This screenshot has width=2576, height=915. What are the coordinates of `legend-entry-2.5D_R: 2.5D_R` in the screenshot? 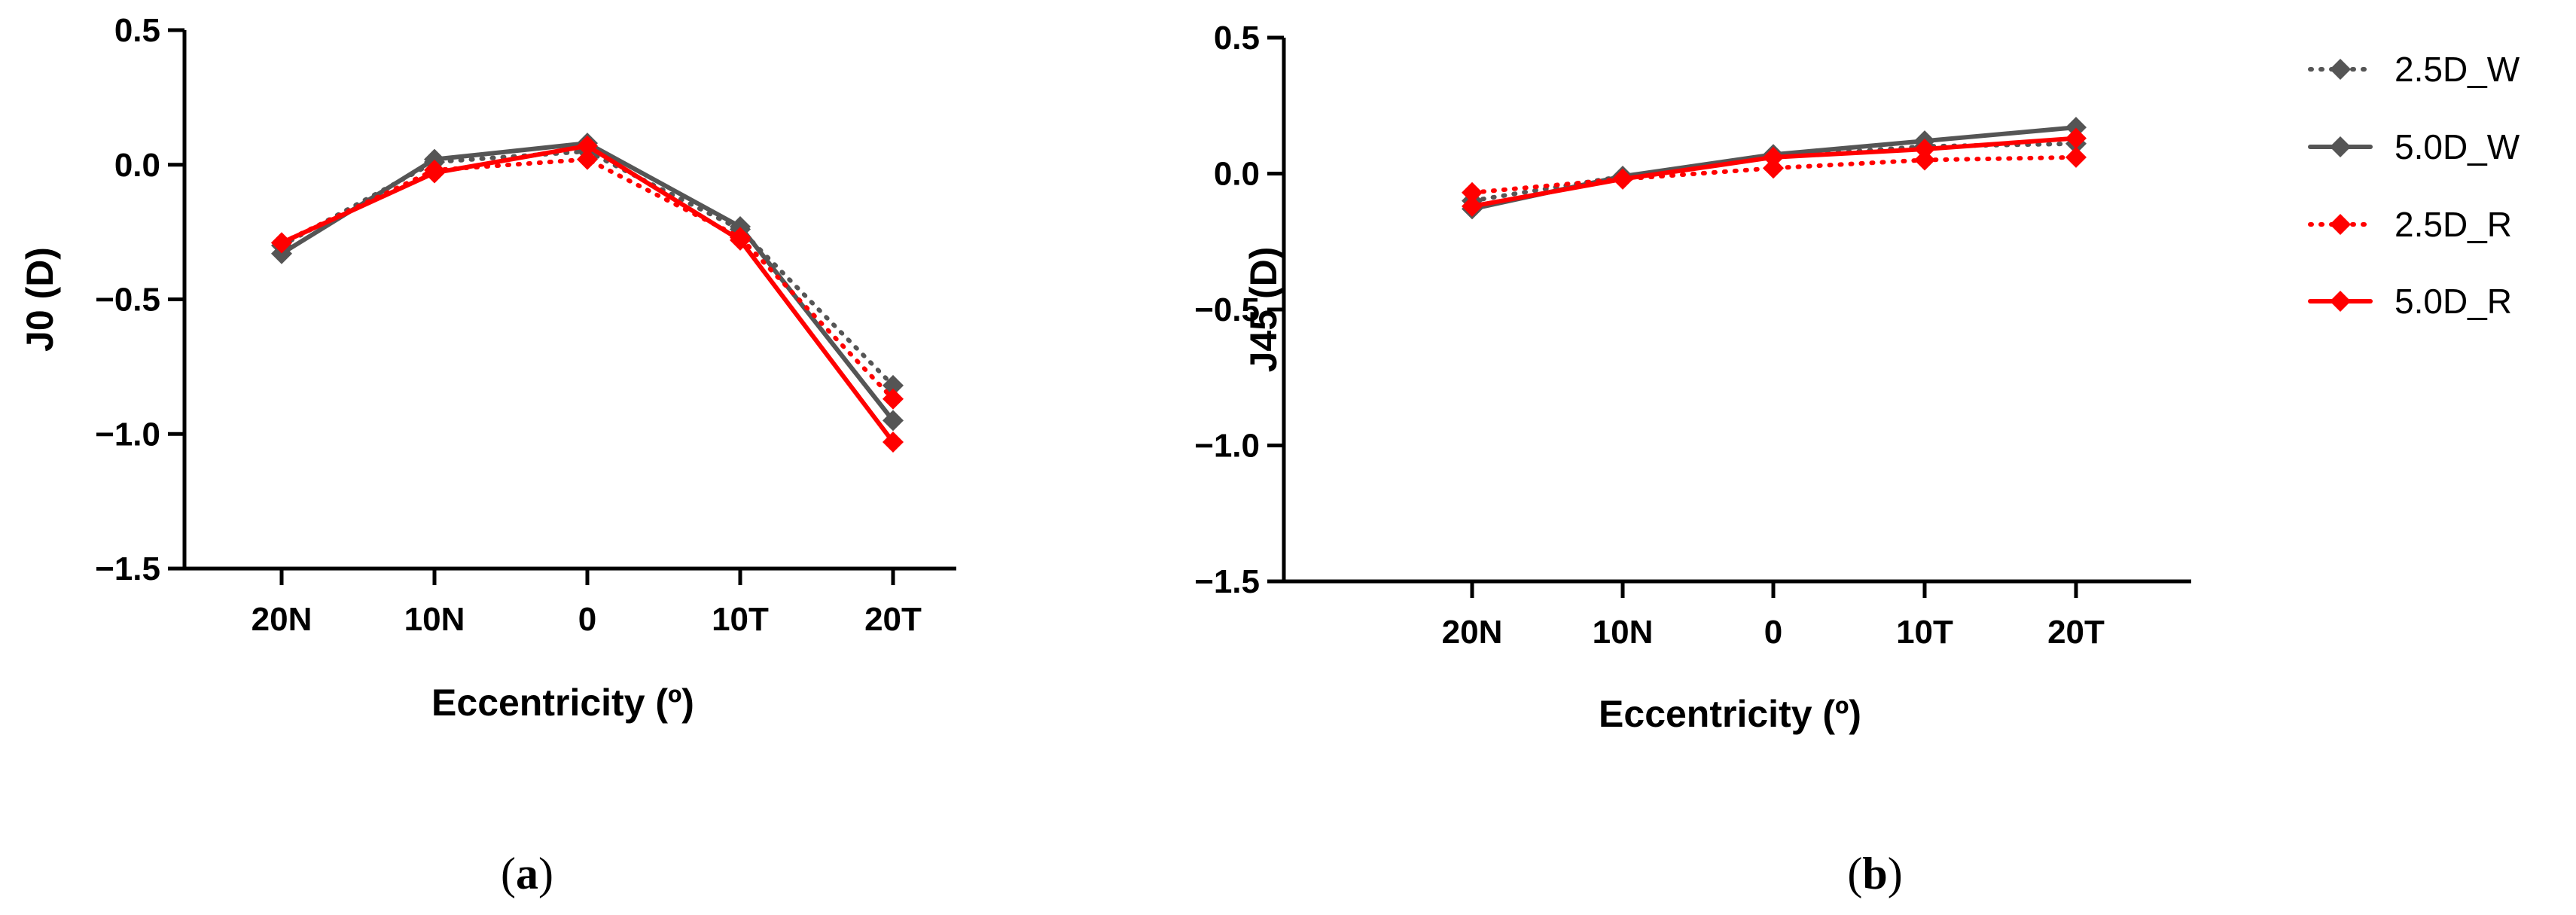 It's located at (2410, 224).